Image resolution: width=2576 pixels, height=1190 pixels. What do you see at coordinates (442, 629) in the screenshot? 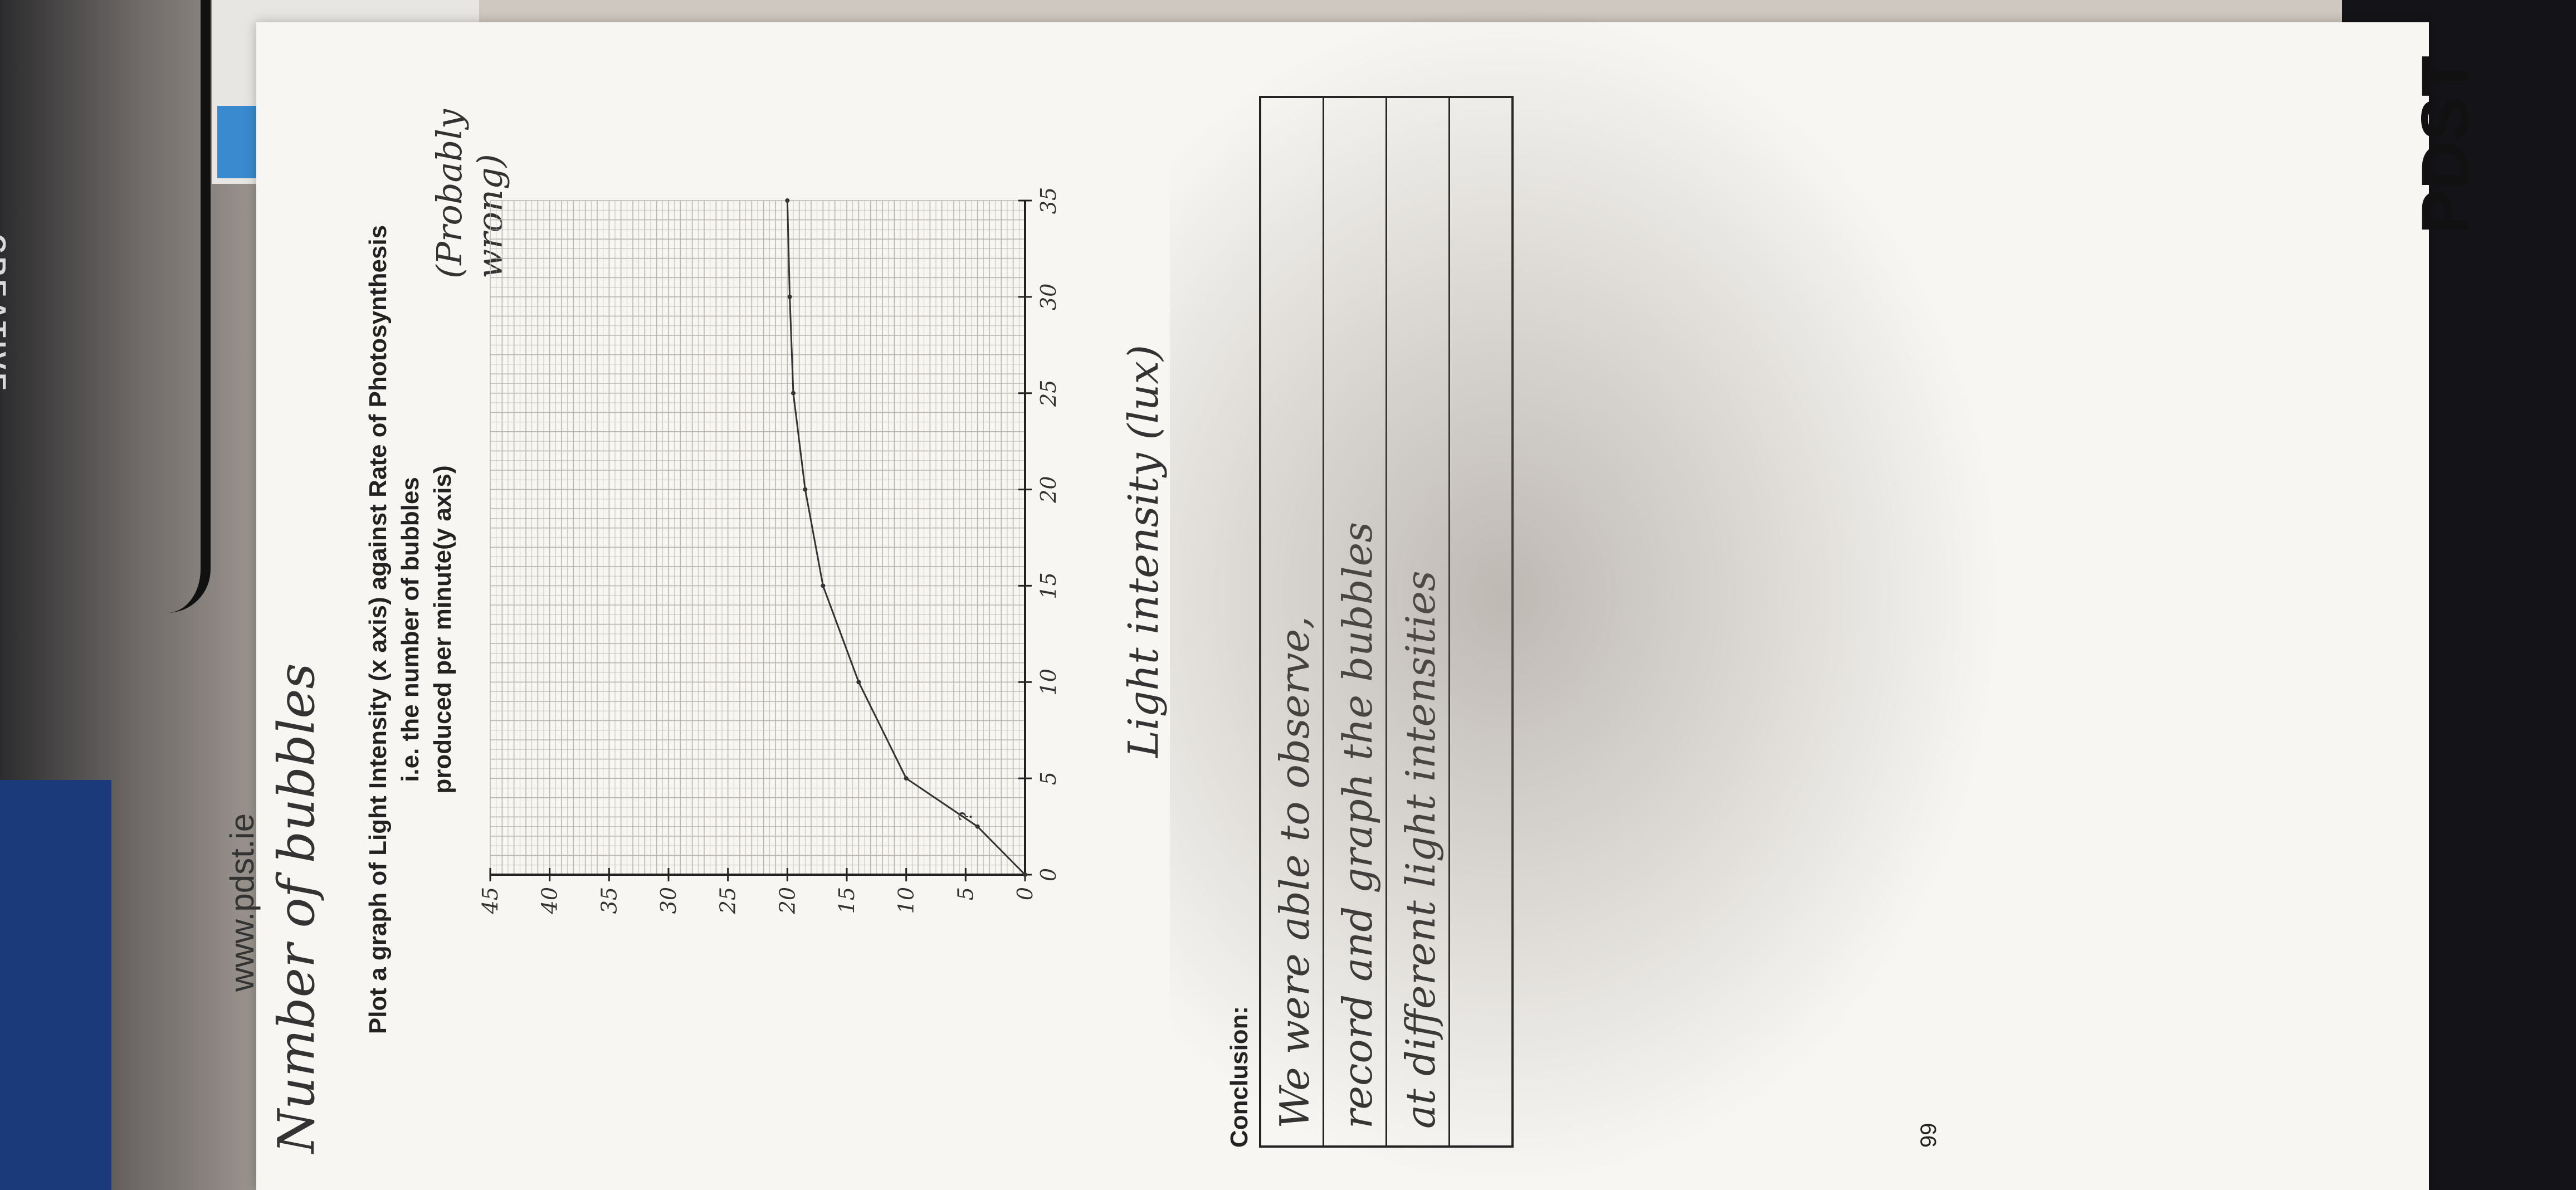
I see `title-line-2: produced per minute(y axis)` at bounding box center [442, 629].